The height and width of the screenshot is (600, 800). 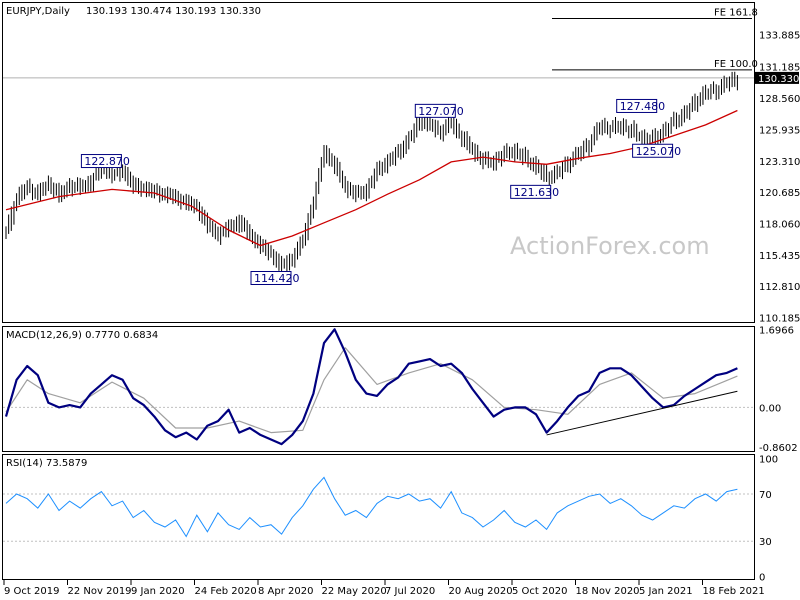 I want to click on macd-y-tick-label: 0.00, so click(x=770, y=408).